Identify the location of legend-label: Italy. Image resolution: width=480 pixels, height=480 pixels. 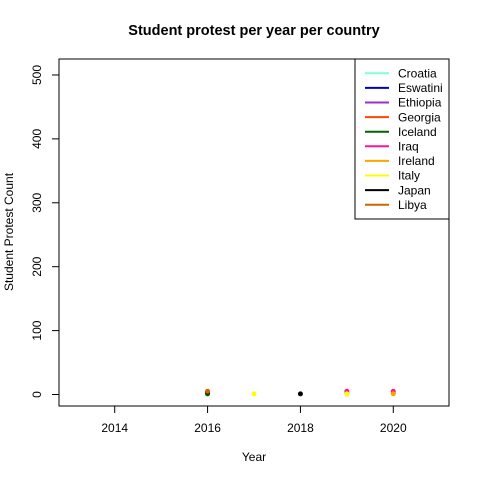
(409, 176).